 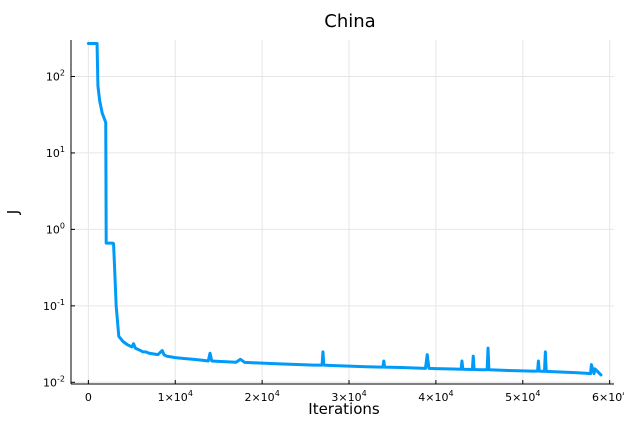 I want to click on chart-title: China, so click(x=349, y=21).